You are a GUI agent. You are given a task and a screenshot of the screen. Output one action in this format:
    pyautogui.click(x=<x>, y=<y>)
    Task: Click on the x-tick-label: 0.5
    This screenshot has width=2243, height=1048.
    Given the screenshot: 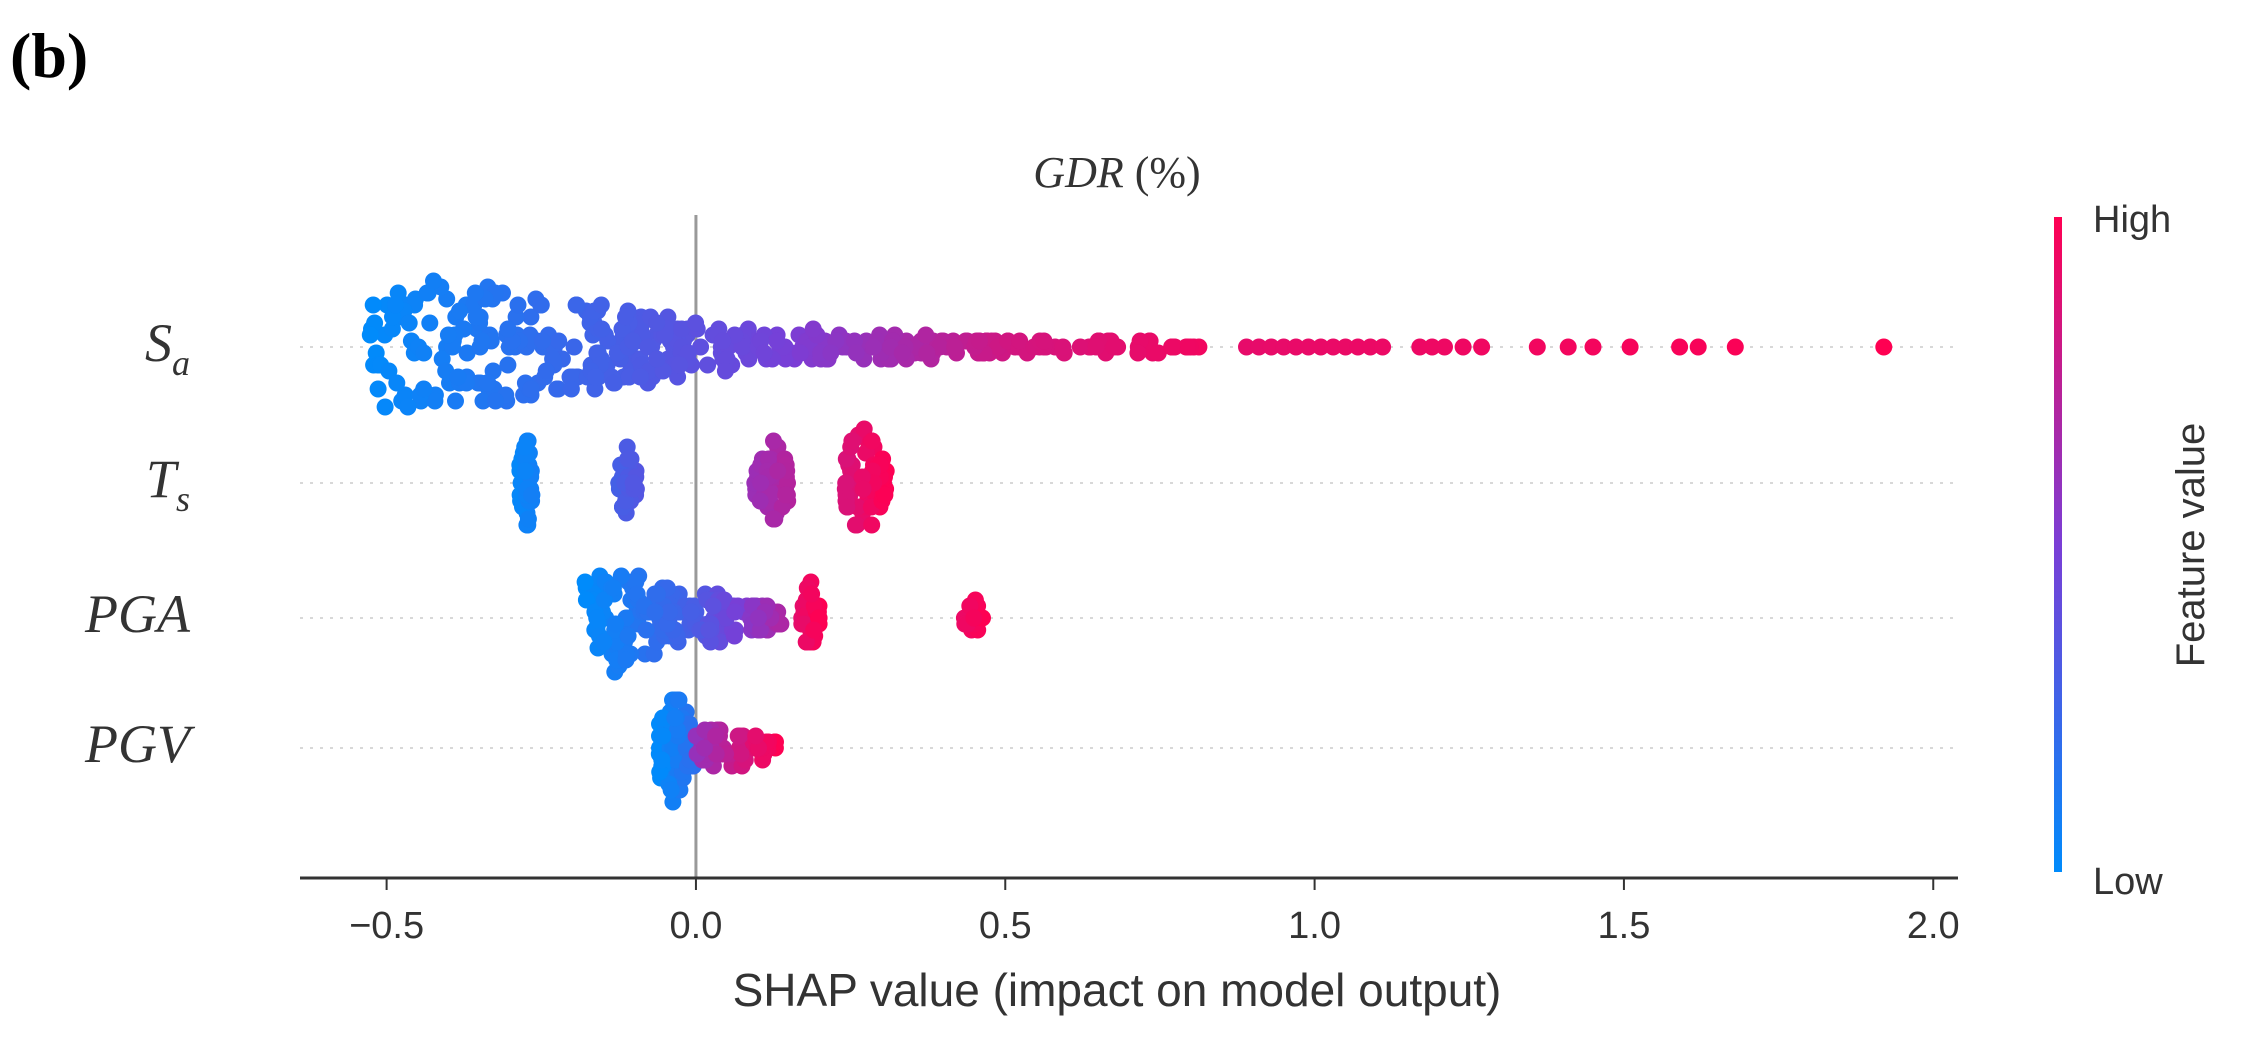 What is the action you would take?
    pyautogui.click(x=1005, y=926)
    